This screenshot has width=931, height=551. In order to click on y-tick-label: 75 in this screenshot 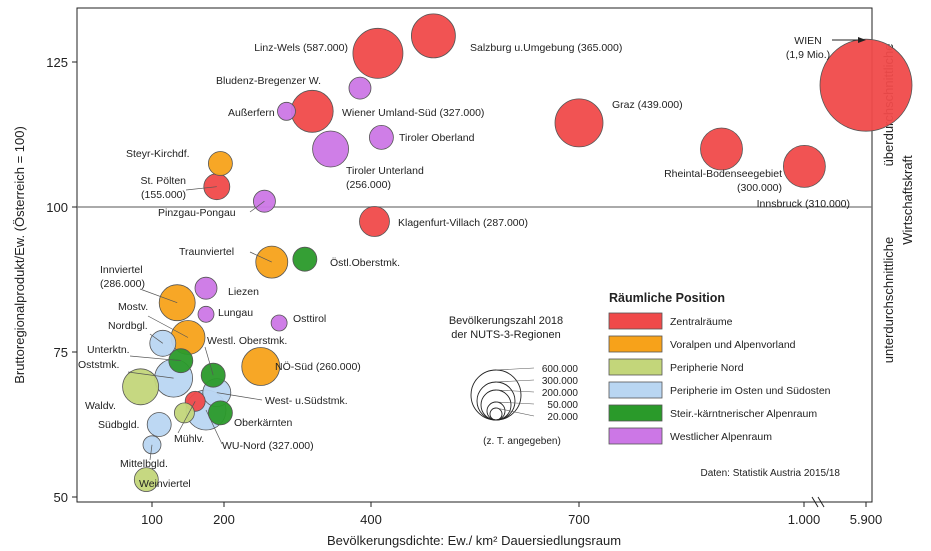, I will do `click(61, 352)`.